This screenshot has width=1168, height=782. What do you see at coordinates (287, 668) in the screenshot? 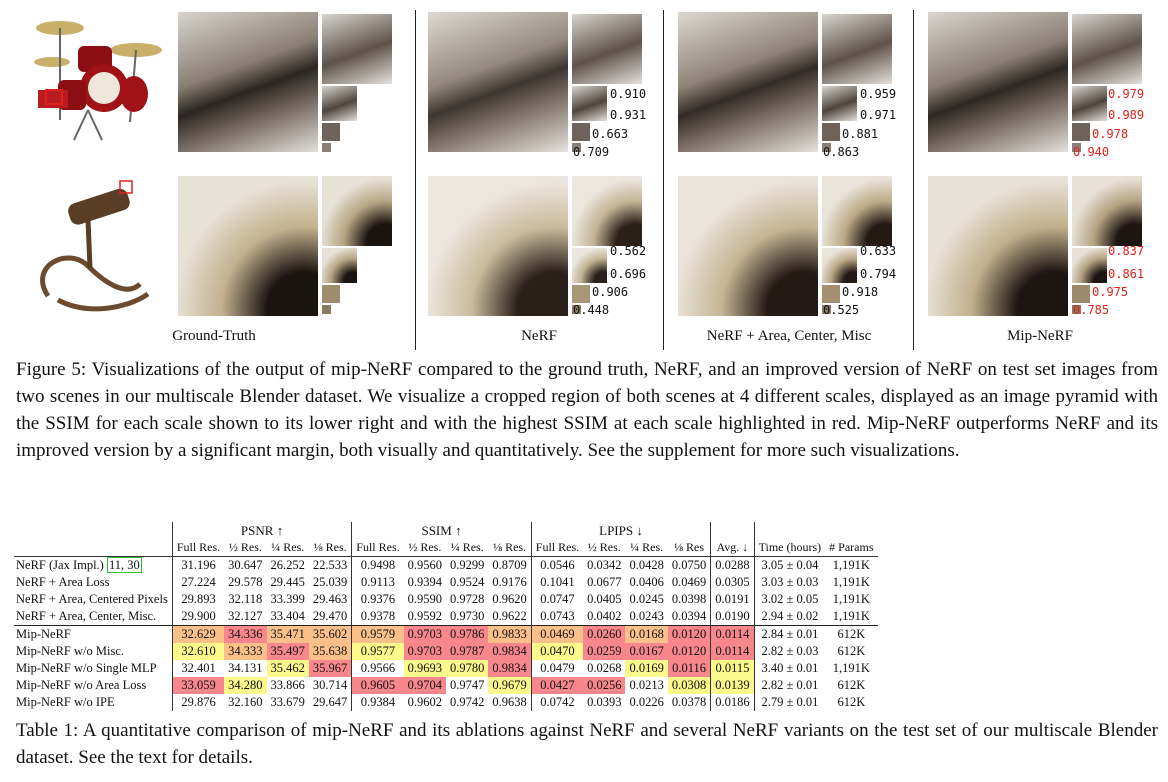
I see `table-cell: 35.462` at bounding box center [287, 668].